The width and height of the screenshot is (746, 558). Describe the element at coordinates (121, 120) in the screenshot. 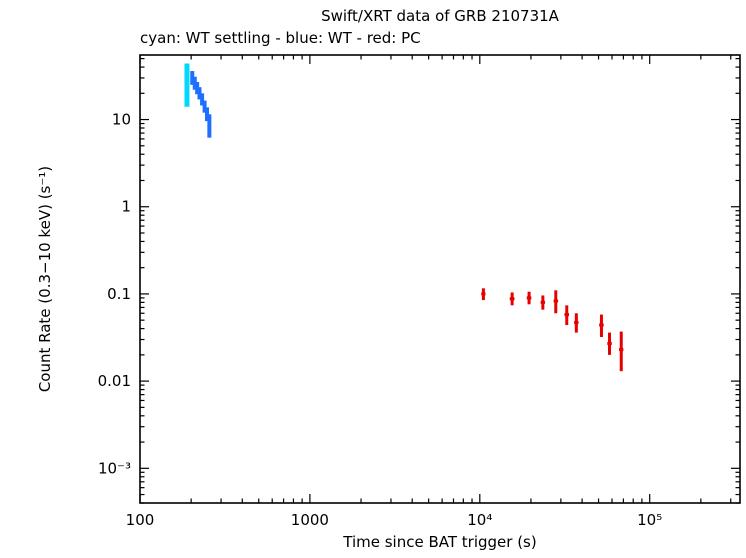

I see `y-tick-label: 10` at that location.